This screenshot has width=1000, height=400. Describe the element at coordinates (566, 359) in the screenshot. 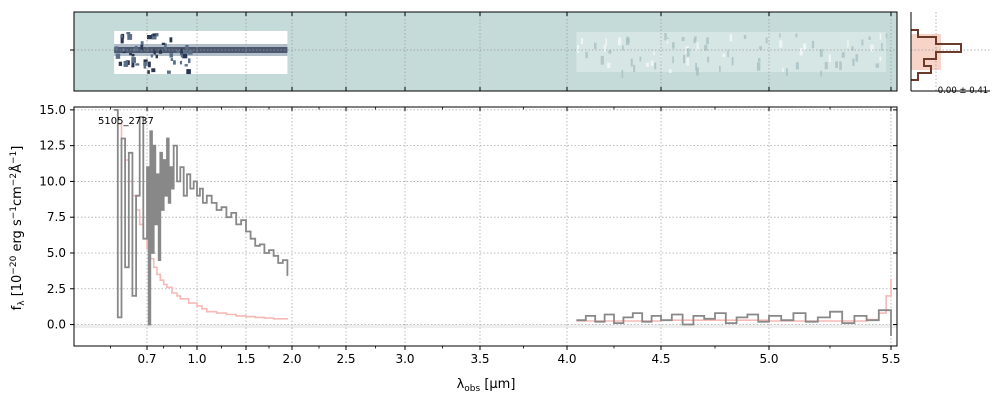

I see `x-tick-label: 4.0` at that location.